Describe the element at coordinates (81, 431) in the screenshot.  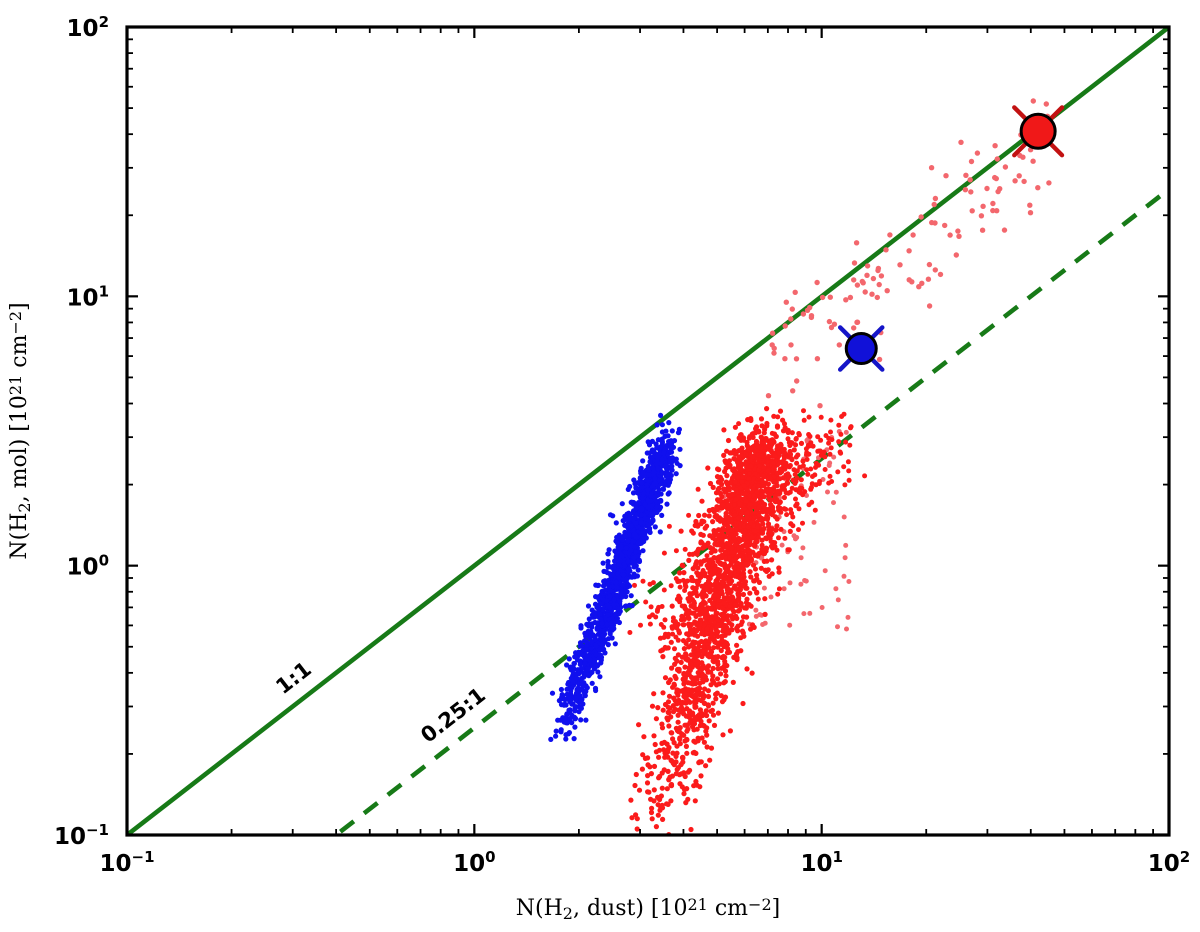
I see `y-axis-tick-labels: 10−1 100 101 102` at that location.